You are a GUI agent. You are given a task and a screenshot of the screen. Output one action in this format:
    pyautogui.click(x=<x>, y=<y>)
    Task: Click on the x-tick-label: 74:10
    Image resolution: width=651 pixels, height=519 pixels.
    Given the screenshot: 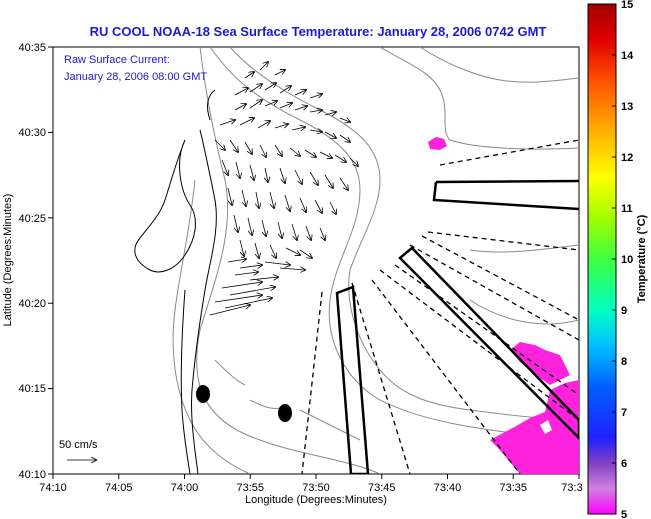 What is the action you would take?
    pyautogui.click(x=53, y=488)
    